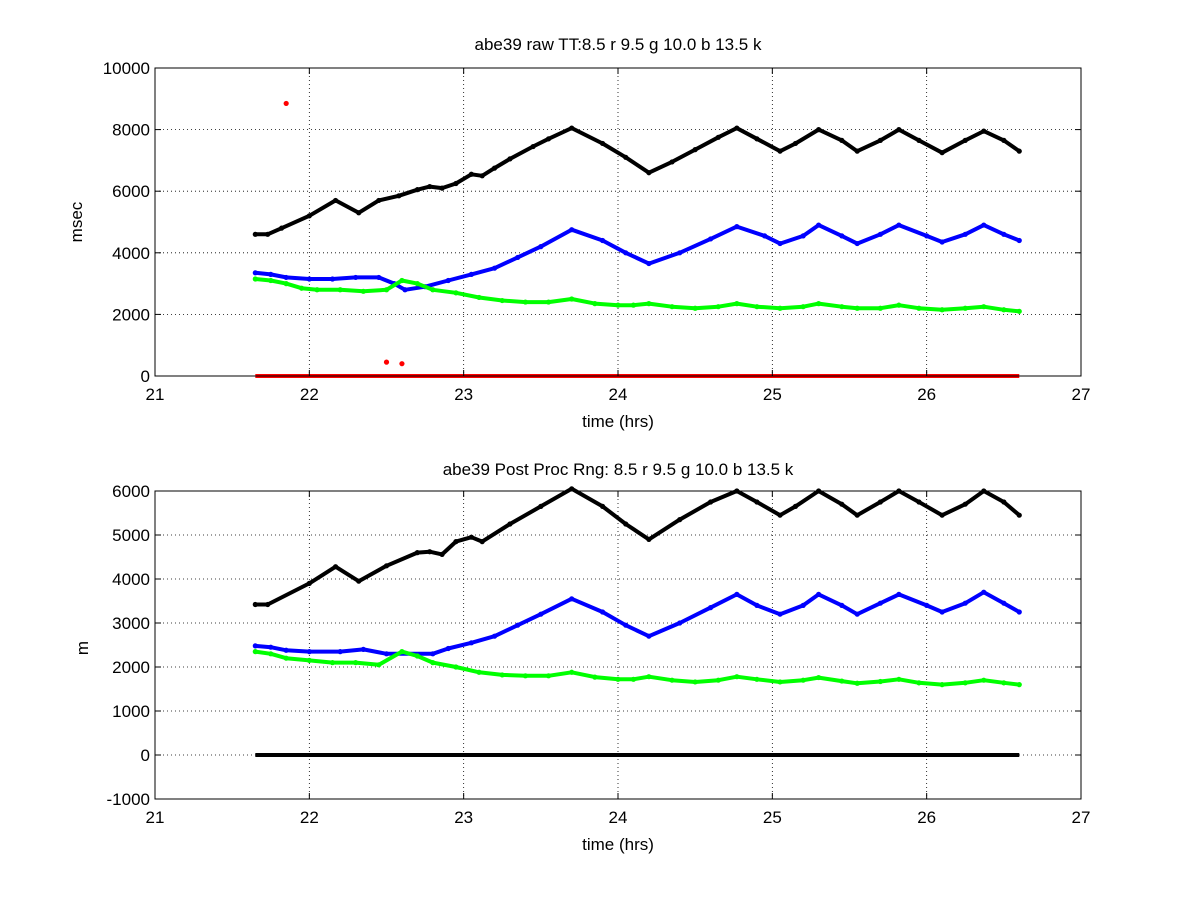 This screenshot has width=1201, height=901. I want to click on data-point-red, so click(402, 364).